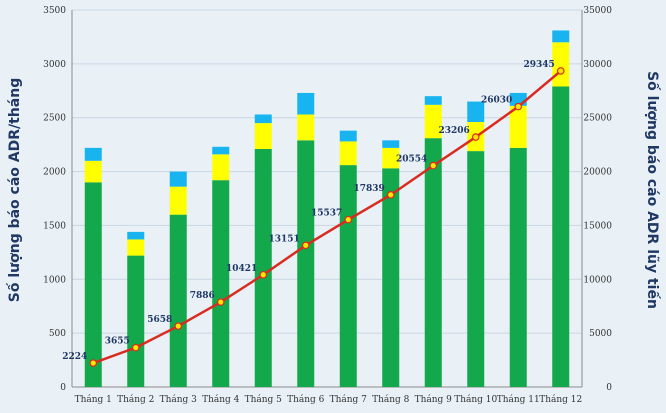 The height and width of the screenshot is (413, 666). What do you see at coordinates (57, 334) in the screenshot?
I see `y-tick-left: 500` at bounding box center [57, 334].